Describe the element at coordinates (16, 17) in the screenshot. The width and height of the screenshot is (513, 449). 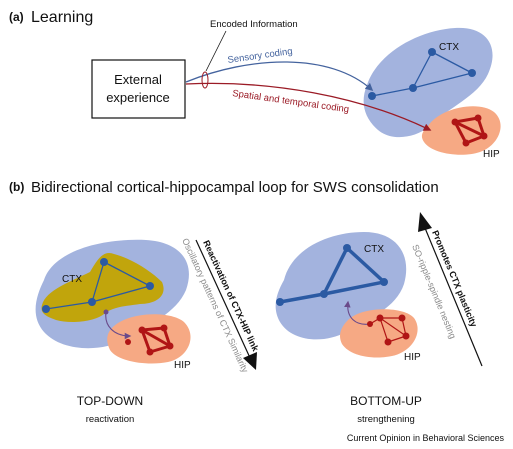
I see `panel-a-label: (a)` at that location.